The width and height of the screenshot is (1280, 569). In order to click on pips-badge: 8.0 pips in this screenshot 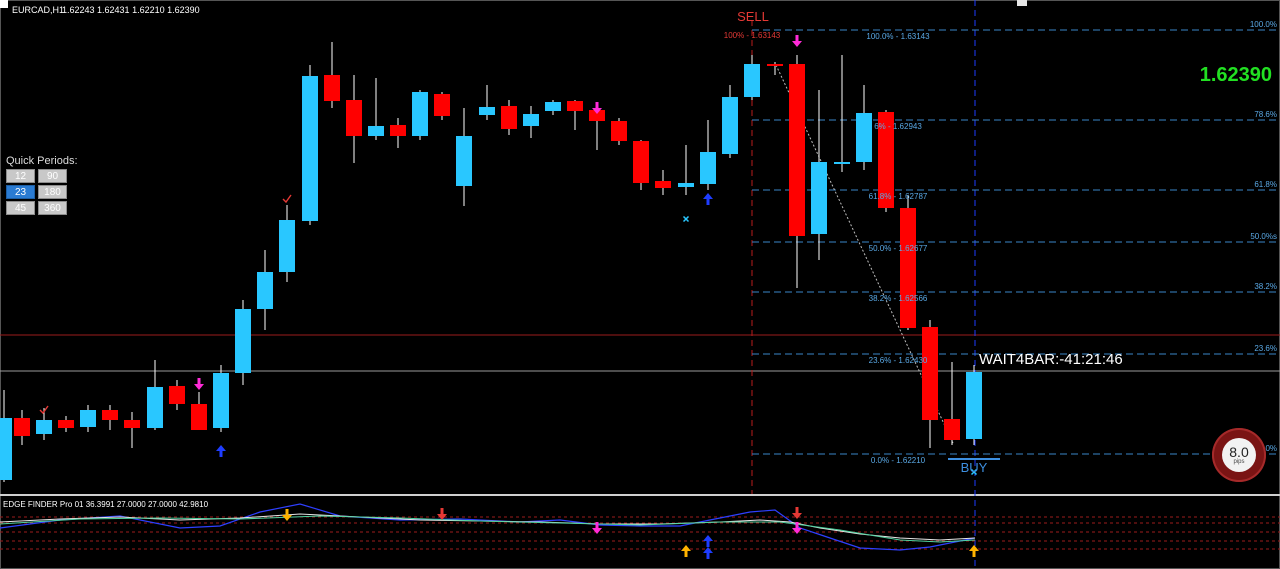, I will do `click(1239, 455)`.